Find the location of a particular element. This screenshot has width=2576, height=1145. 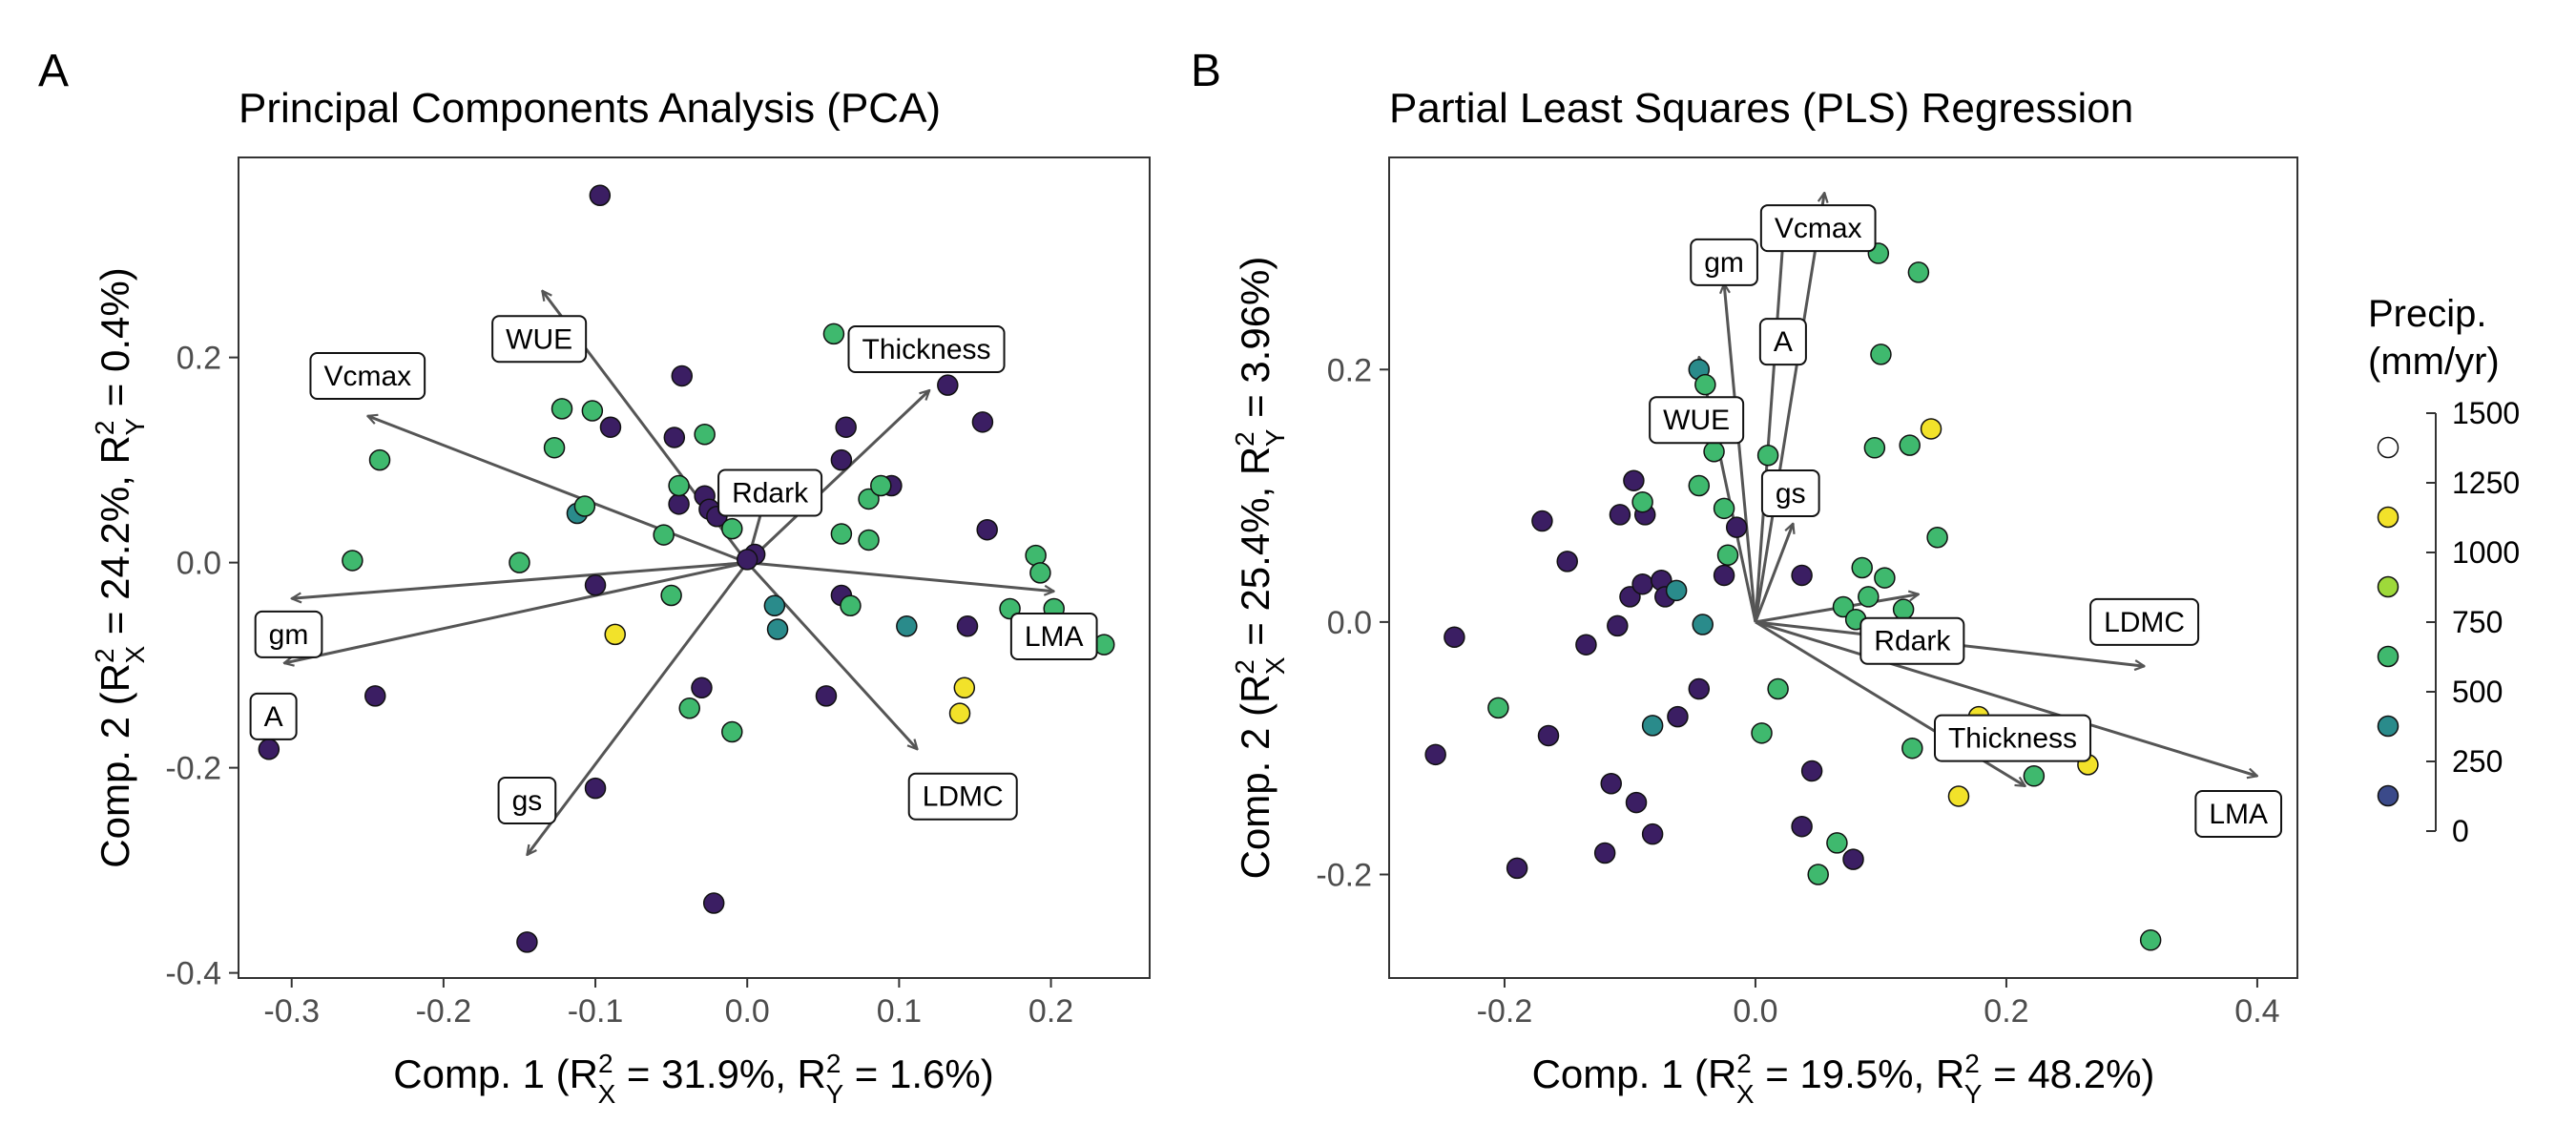

legend-tick-label: 250 is located at coordinates (2477, 761).